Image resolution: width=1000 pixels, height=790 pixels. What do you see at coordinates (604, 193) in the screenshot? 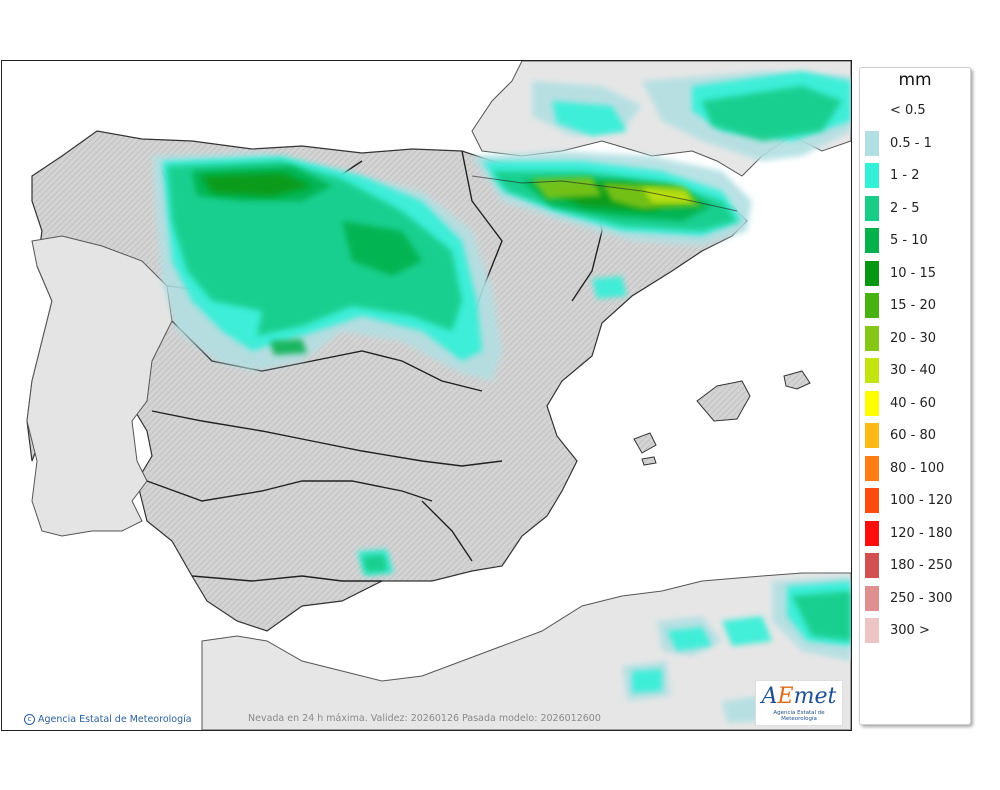
I see `pyrenees-ridge` at bounding box center [604, 193].